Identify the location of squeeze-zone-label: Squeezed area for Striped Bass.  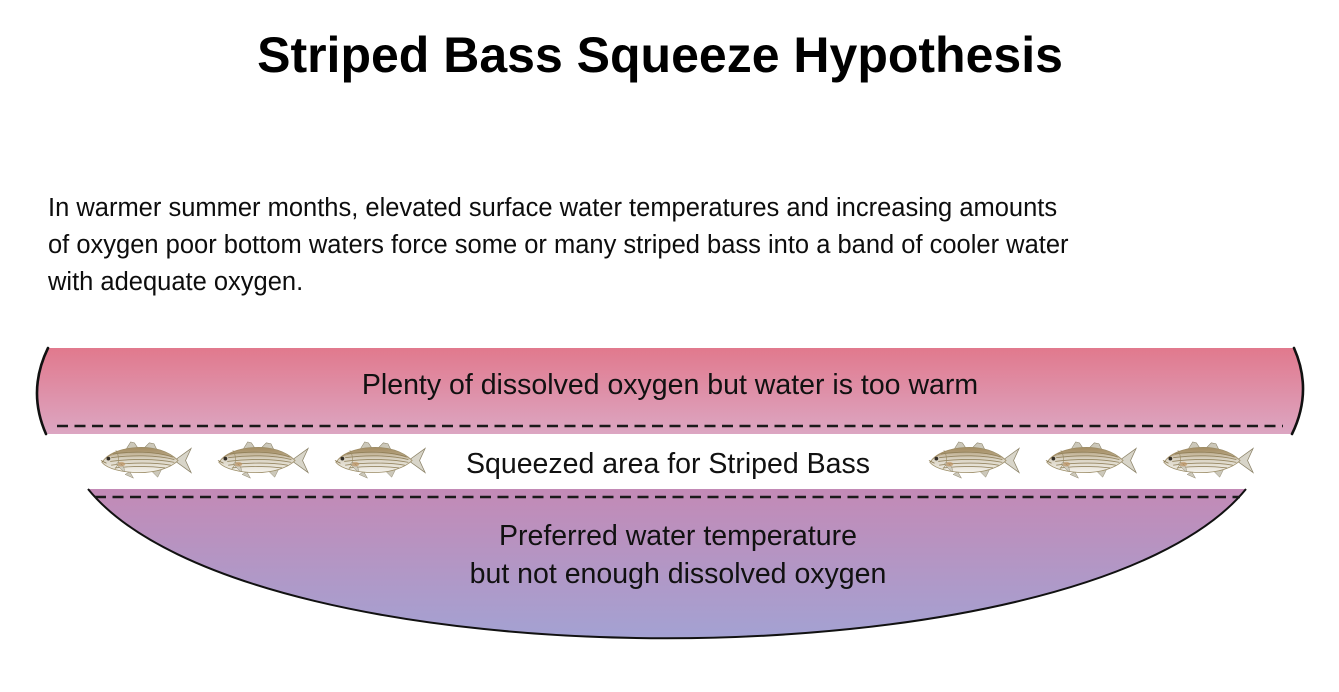
(668, 464).